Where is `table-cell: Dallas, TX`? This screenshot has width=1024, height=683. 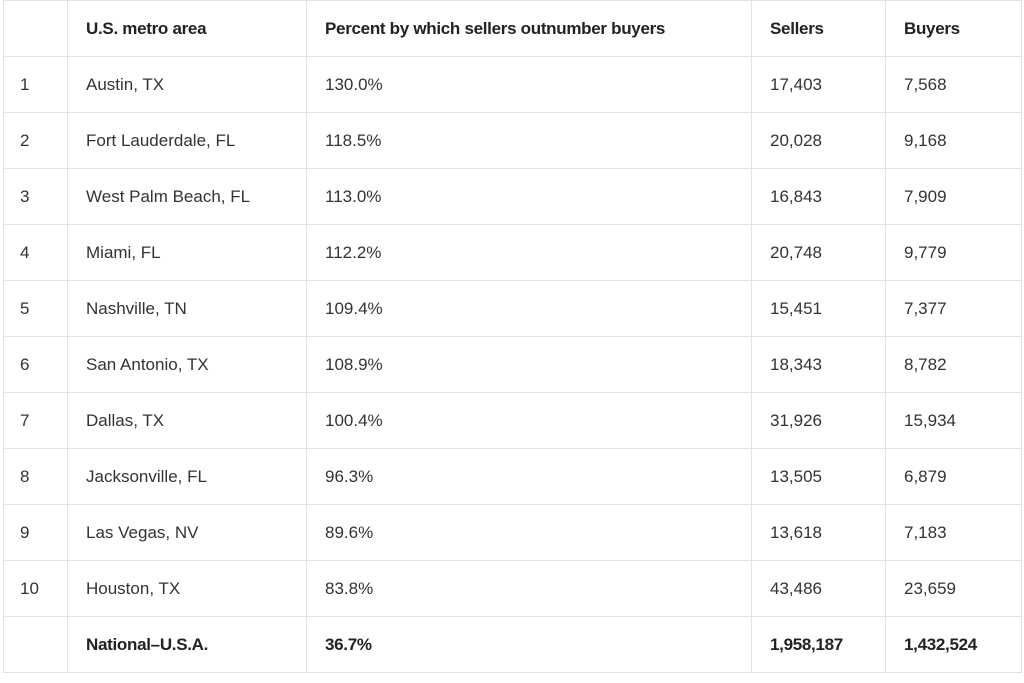
table-cell: Dallas, TX is located at coordinates (187, 420).